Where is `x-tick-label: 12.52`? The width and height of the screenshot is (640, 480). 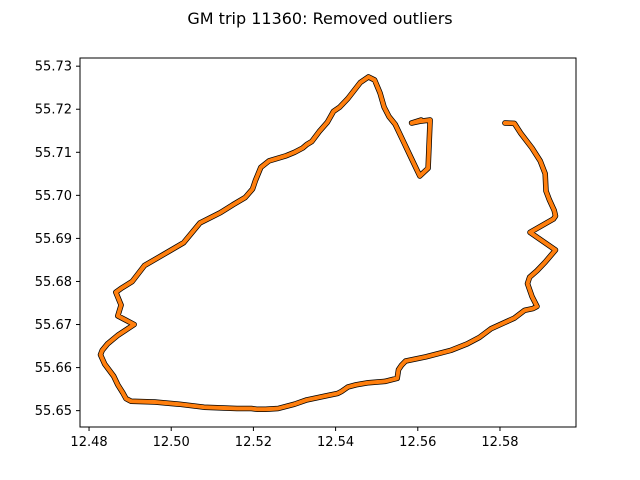 x-tick-label: 12.52 is located at coordinates (253, 442).